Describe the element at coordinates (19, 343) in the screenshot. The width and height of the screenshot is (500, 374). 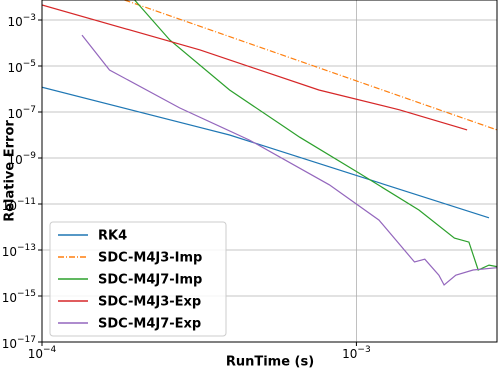
I see `y-tick-label: 10⁻¹⁷` at that location.